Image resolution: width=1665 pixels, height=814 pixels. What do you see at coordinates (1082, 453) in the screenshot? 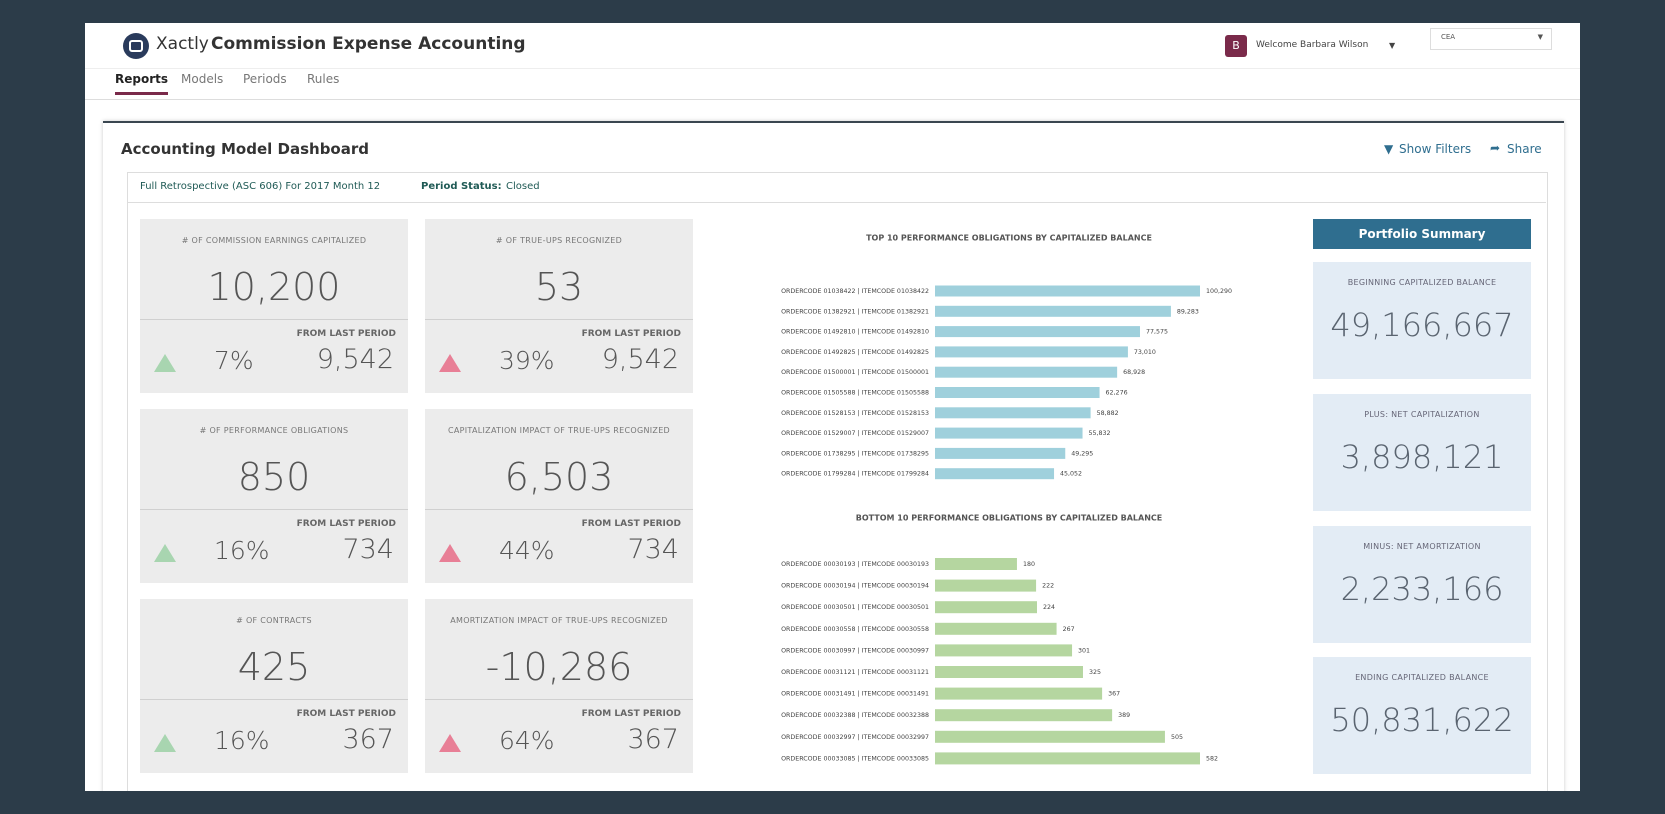
I see `value-label: 49,295` at bounding box center [1082, 453].